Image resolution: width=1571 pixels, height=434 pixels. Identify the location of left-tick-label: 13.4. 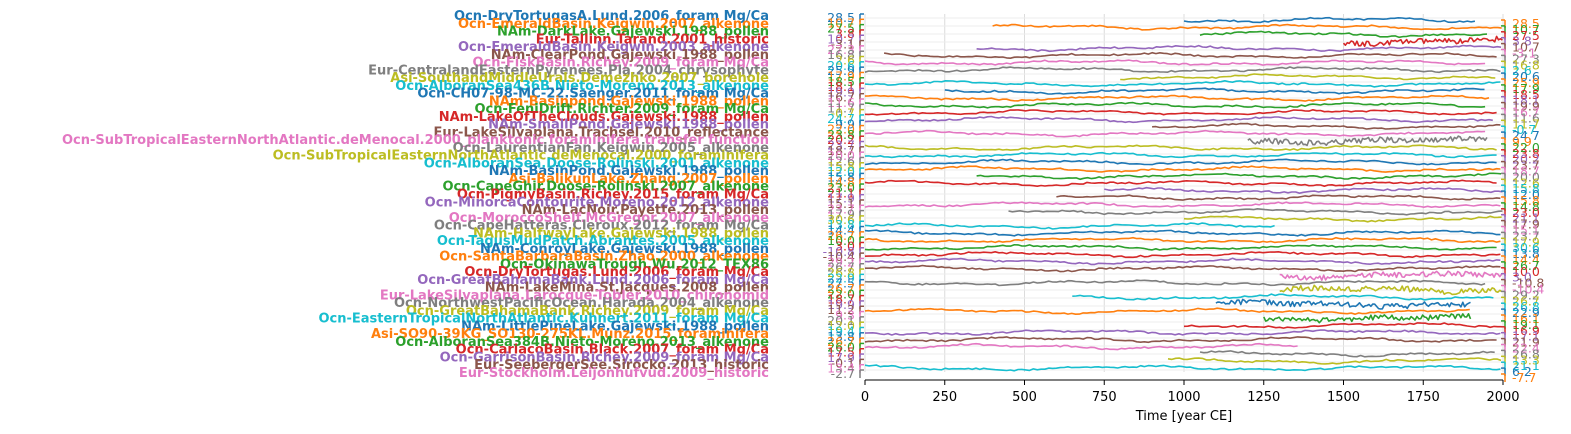
(841, 368).